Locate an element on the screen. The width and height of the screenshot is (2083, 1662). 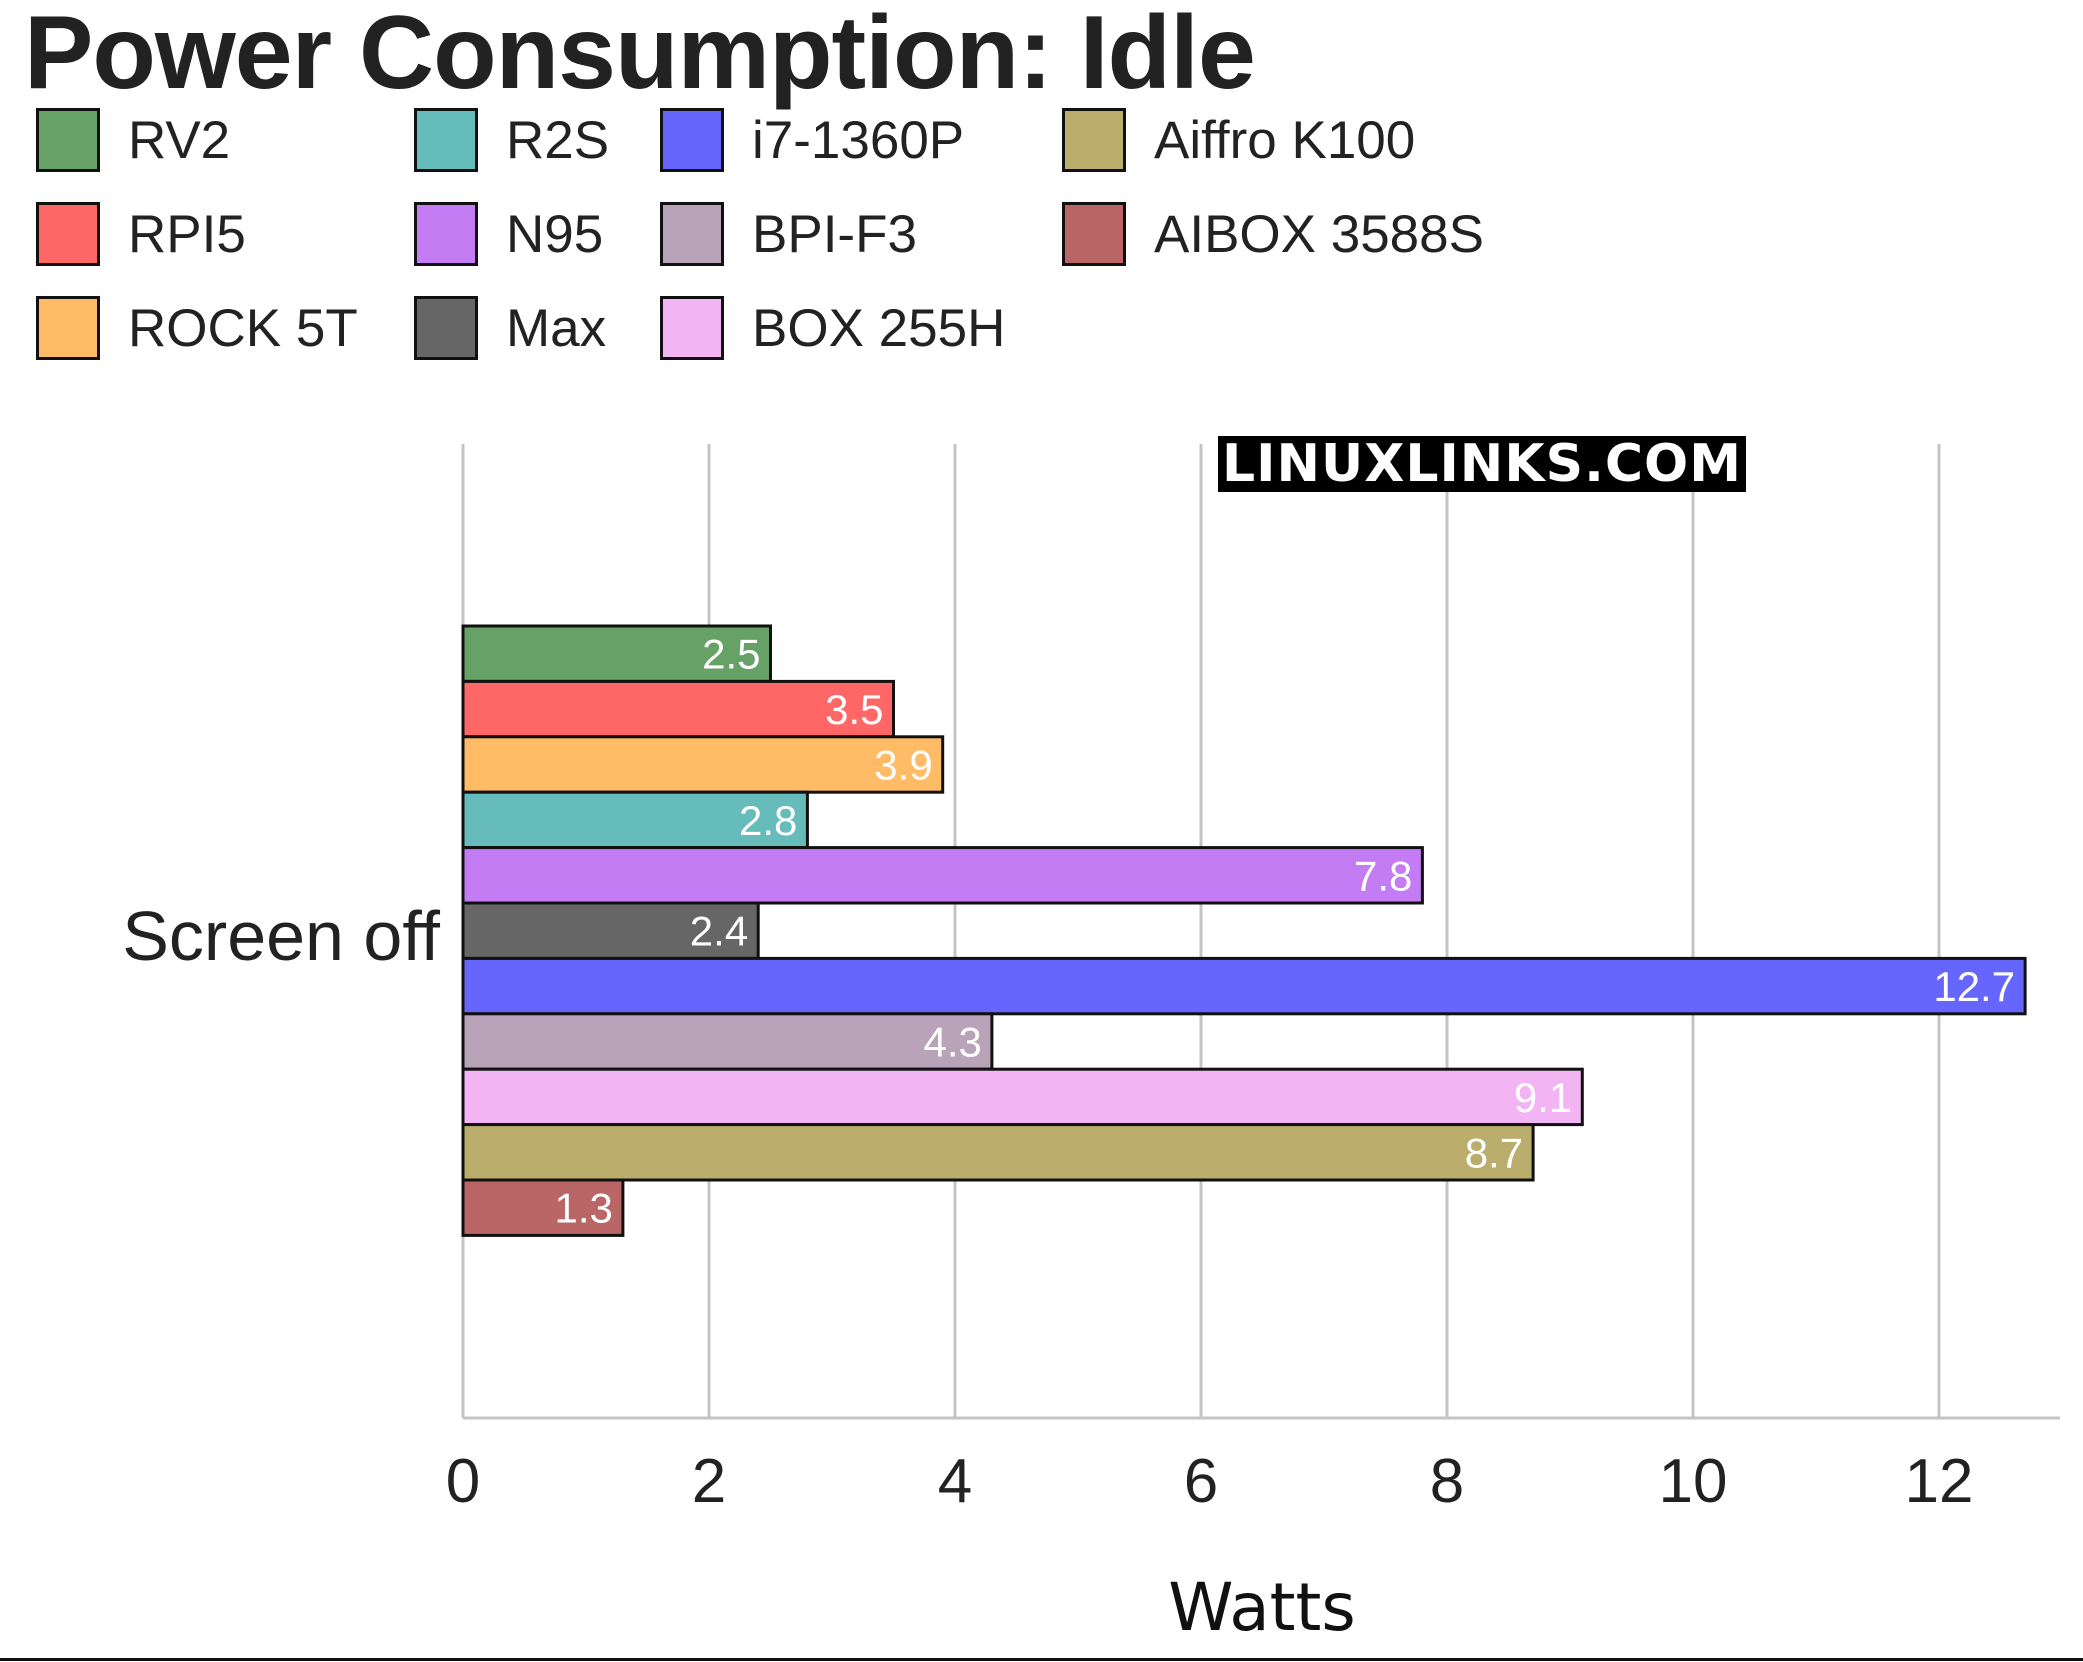
bar-value-label: 2.5 is located at coordinates (731, 654).